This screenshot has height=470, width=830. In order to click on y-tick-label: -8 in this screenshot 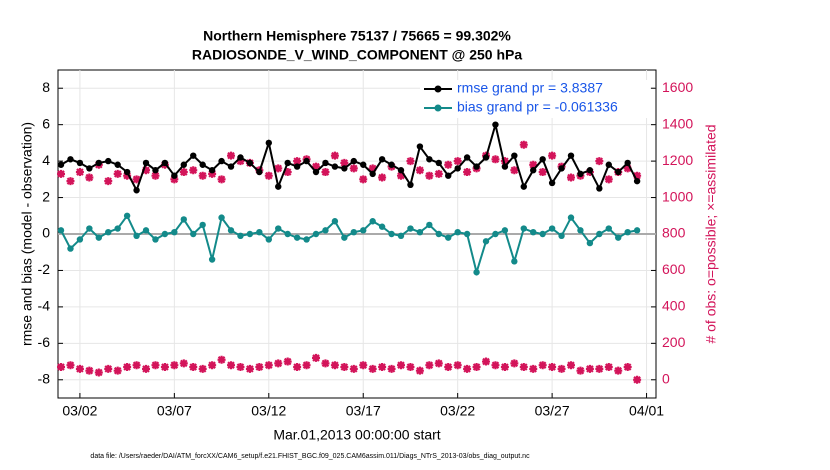, I will do `click(44, 378)`.